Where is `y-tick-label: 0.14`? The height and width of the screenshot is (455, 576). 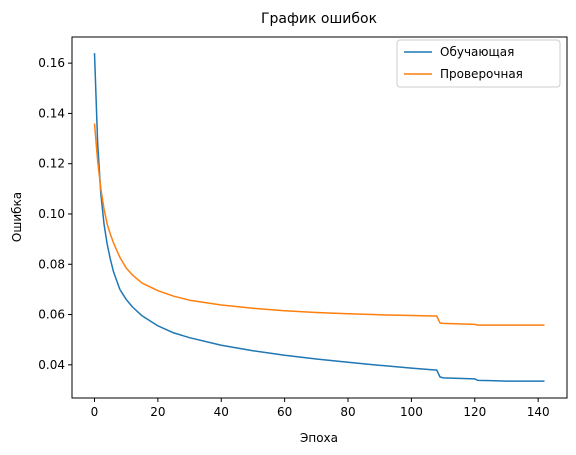 y-tick-label: 0.14 is located at coordinates (51, 113).